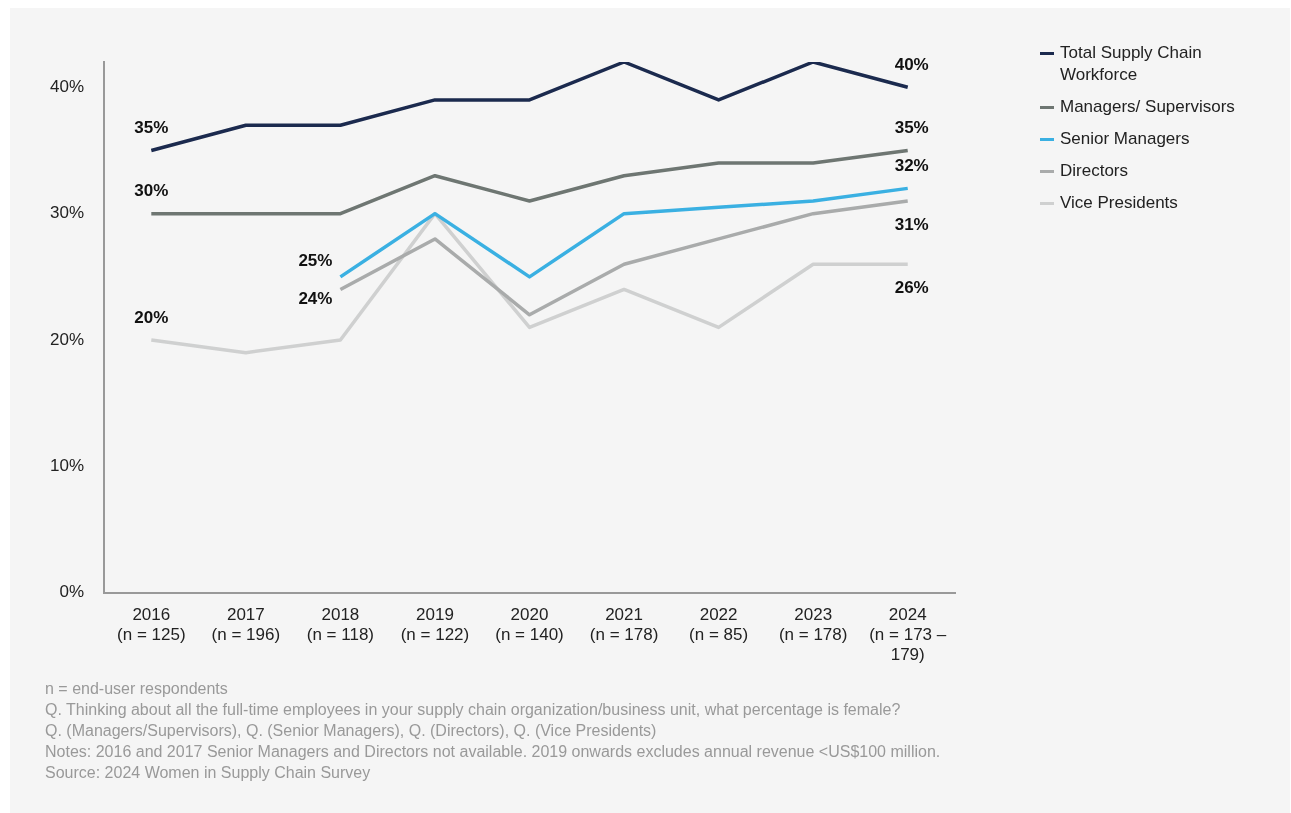 This screenshot has width=1291, height=813. I want to click on x-tick-label: 2016 (n = 125), so click(151, 624).